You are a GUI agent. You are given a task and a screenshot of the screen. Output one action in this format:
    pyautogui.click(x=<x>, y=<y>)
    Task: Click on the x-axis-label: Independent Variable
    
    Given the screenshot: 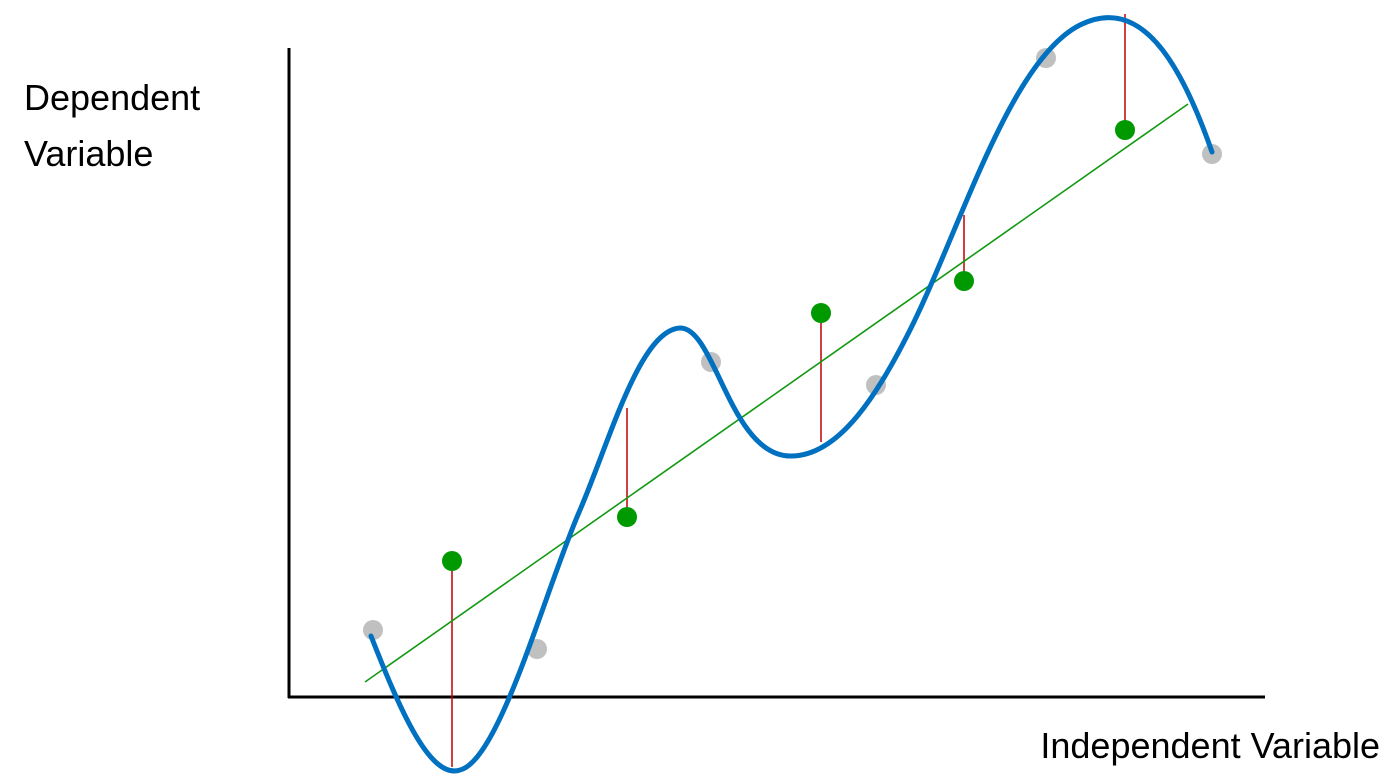 What is the action you would take?
    pyautogui.click(x=1210, y=745)
    